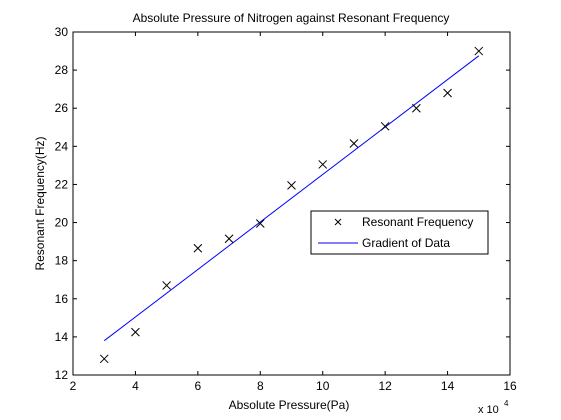 The width and height of the screenshot is (561, 420). What do you see at coordinates (510, 386) in the screenshot?
I see `x-tick-label: 16` at bounding box center [510, 386].